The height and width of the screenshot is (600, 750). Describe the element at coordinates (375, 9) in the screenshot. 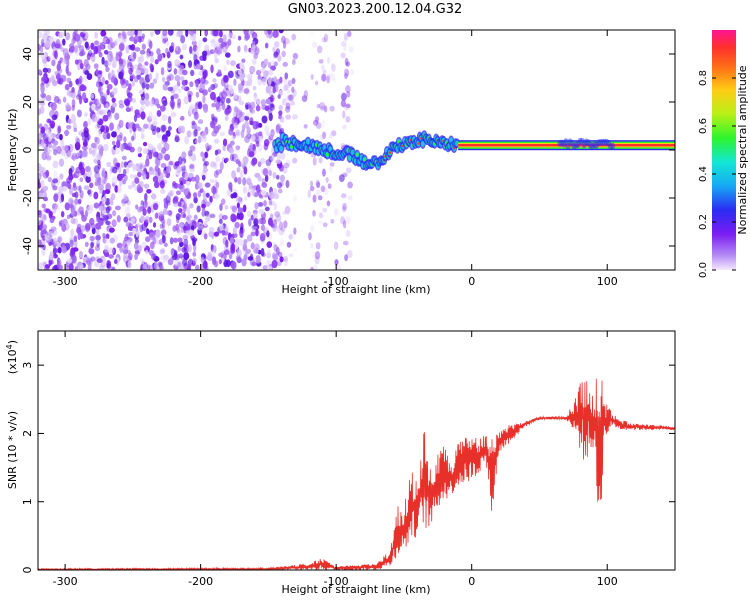

I see `figure-title: GN03.2023.200.12.04.G32` at that location.